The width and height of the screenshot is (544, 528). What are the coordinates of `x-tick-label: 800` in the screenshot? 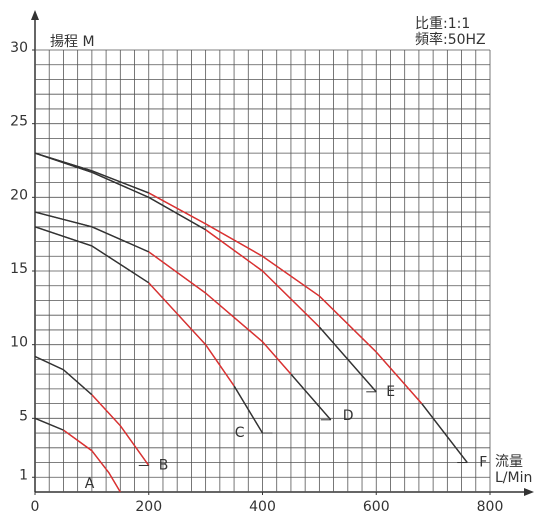 It's located at (490, 507).